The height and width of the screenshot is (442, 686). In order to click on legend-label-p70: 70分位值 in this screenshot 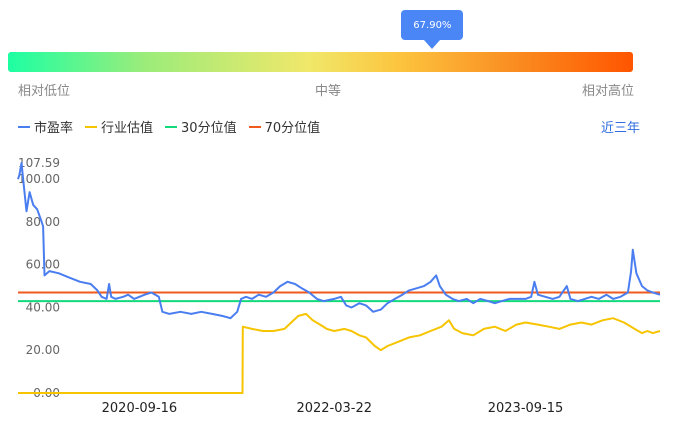, I will do `click(292, 128)`.